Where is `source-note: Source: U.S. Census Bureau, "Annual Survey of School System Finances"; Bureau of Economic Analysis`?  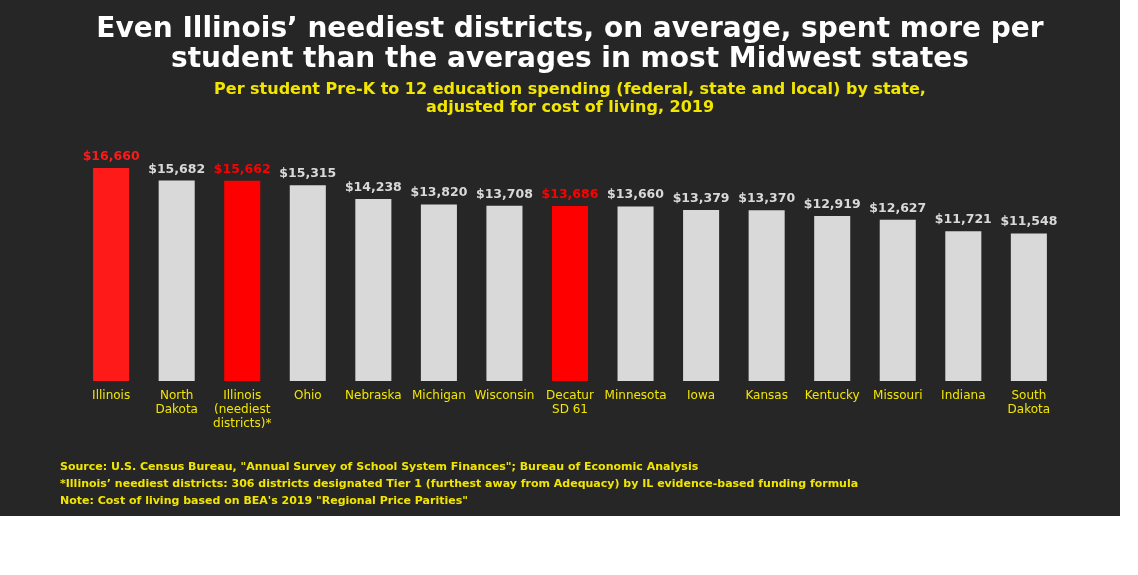
source-note: Source: U.S. Census Bureau, "Annual Survey of School System Finances"; Bureau of Economic Analysis is located at coordinates (379, 466).